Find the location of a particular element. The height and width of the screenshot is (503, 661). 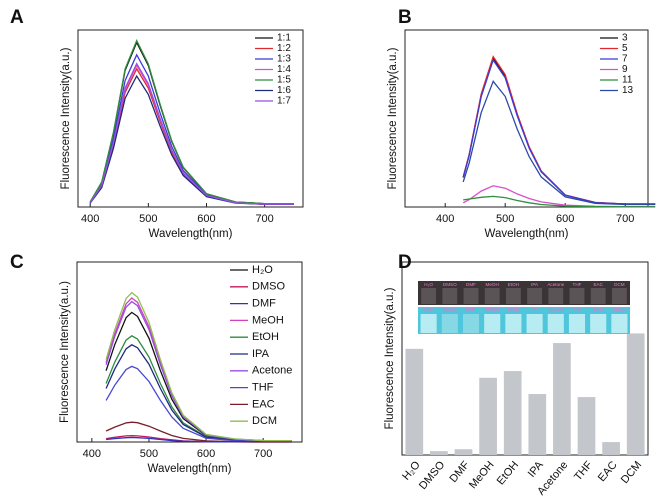

legend-label: 9 is located at coordinates (625, 69).